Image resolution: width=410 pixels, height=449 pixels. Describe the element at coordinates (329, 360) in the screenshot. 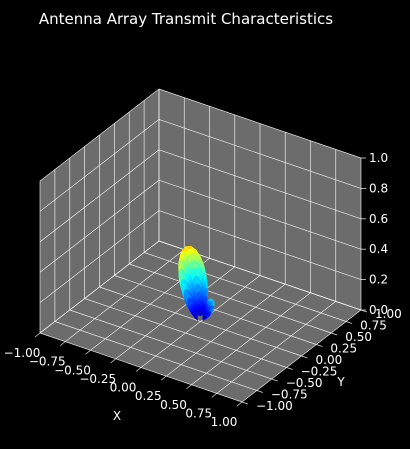

I see `y-tick-label: 0.00` at that location.